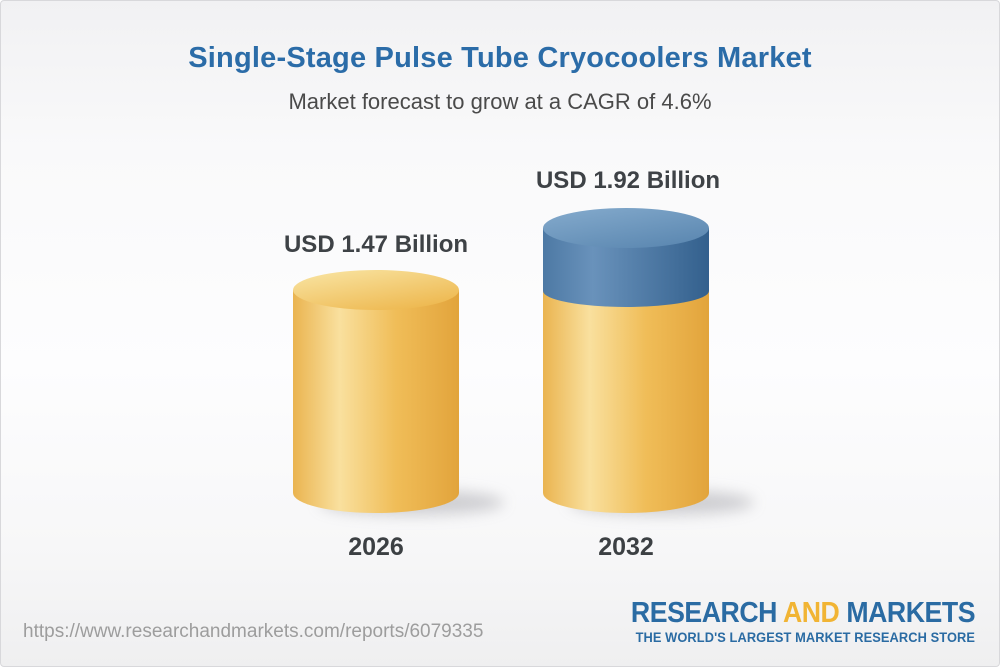 The height and width of the screenshot is (667, 1000). I want to click on logo-word-research: RESEARCH, so click(704, 613).